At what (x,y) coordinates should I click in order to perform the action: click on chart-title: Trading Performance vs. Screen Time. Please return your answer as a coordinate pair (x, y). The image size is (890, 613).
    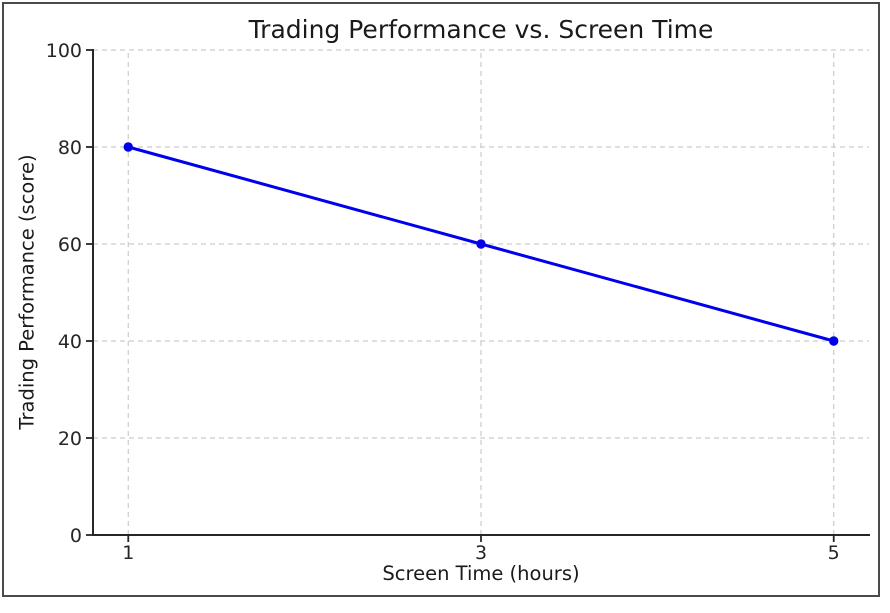
    Looking at the image, I should click on (481, 29).